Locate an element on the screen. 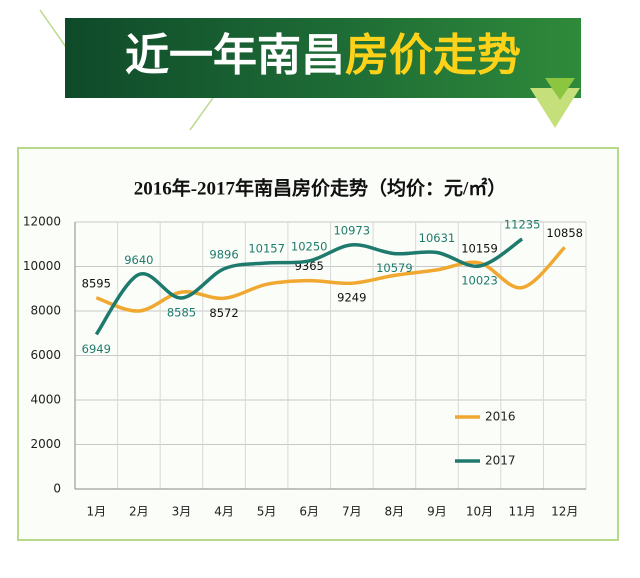  x-tick-label: 11月 is located at coordinates (521, 512).